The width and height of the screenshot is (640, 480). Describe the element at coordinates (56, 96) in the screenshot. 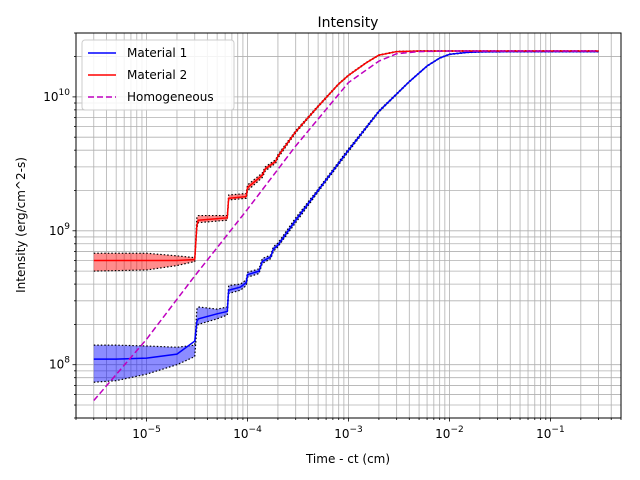

I see `y-tick-label: 10¹⁰` at that location.